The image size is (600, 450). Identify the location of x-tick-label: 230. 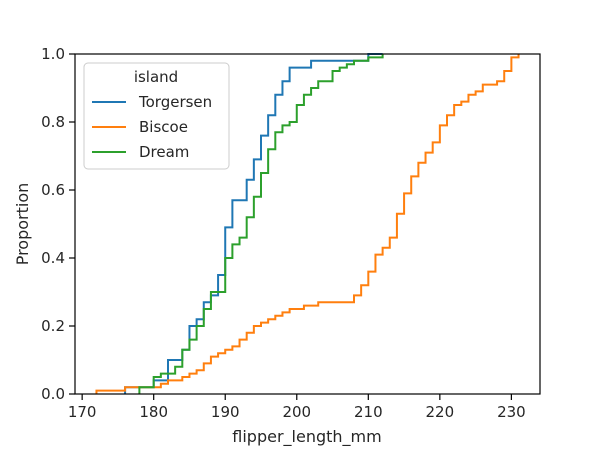
(511, 412).